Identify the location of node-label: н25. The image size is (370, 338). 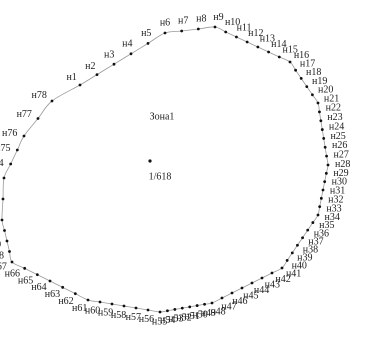
(337, 136).